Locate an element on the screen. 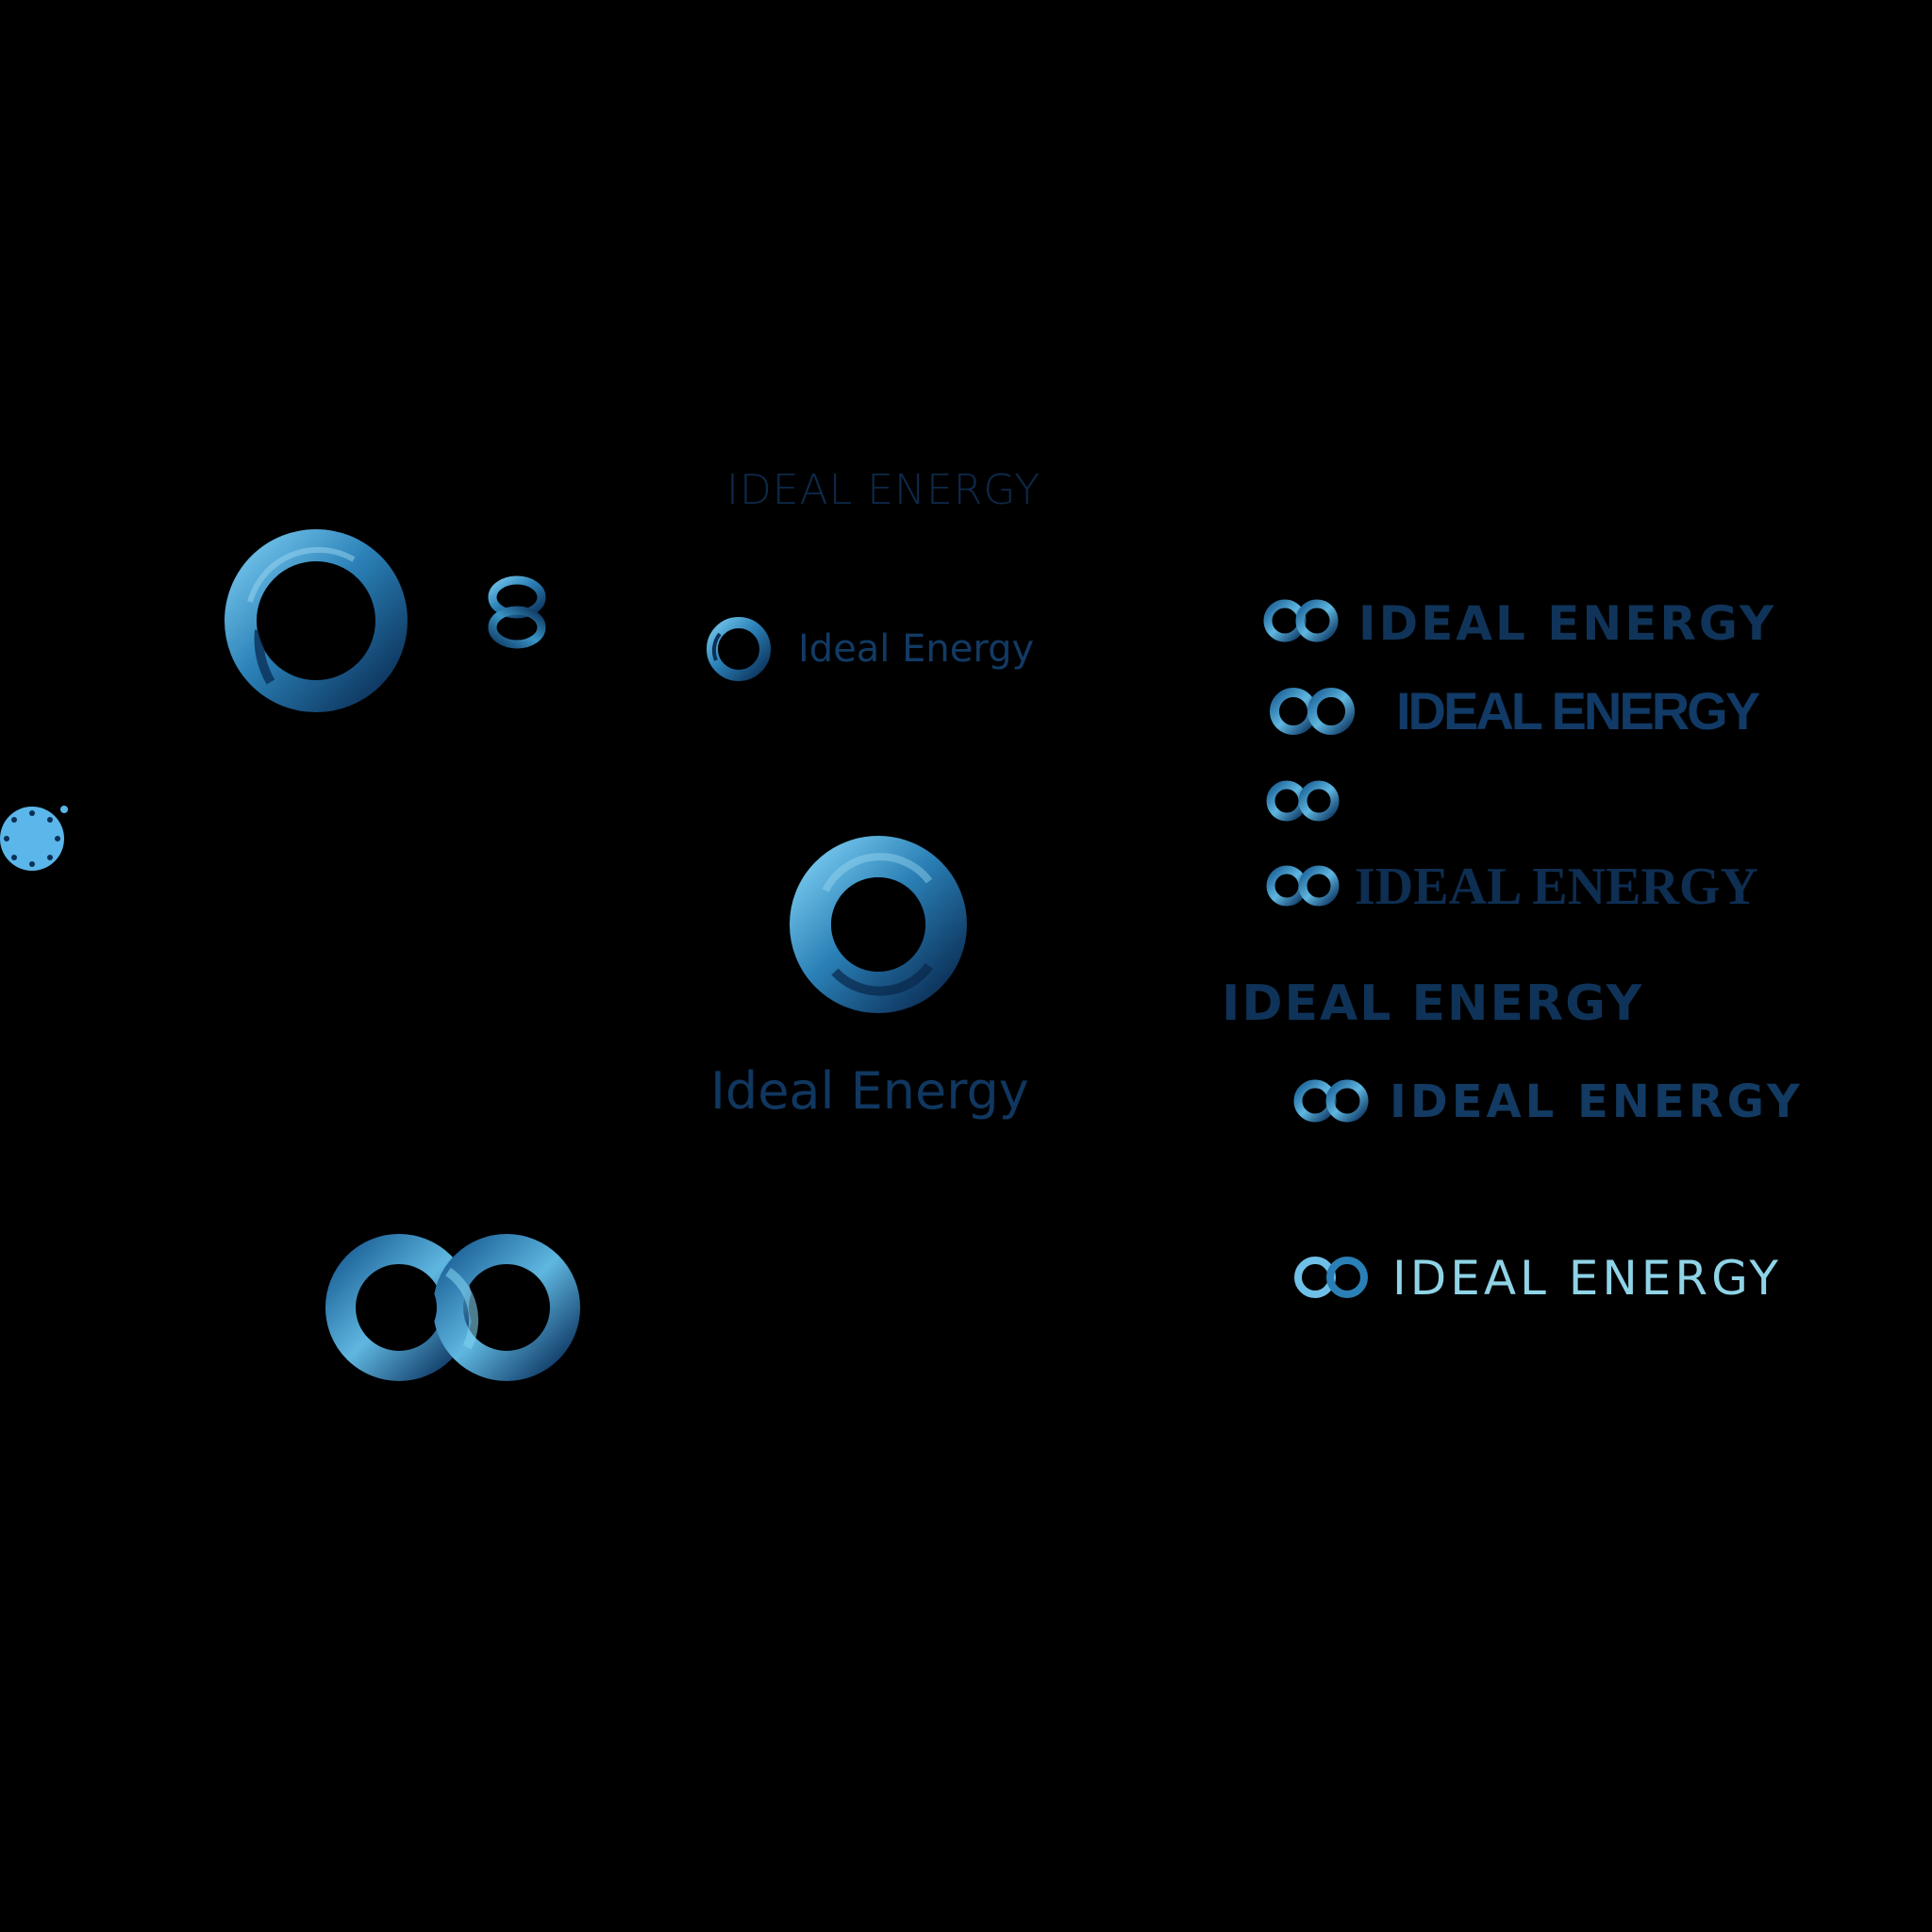  wordmark-rounded-small: Ideal Energy is located at coordinates (916, 649).